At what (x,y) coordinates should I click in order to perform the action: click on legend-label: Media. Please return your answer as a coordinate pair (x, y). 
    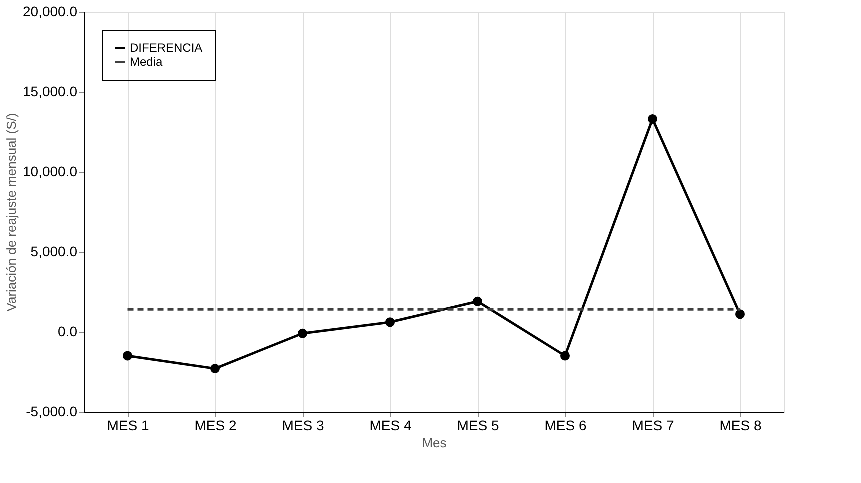
    Looking at the image, I should click on (147, 62).